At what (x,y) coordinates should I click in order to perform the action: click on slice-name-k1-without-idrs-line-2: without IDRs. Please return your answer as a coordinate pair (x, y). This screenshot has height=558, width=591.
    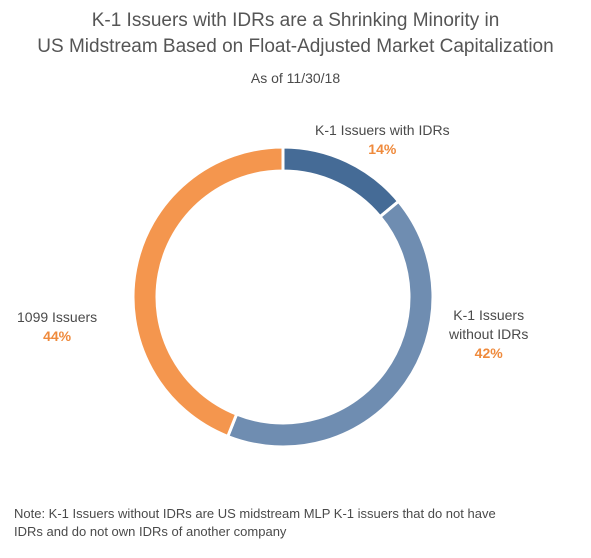
    Looking at the image, I should click on (489, 334).